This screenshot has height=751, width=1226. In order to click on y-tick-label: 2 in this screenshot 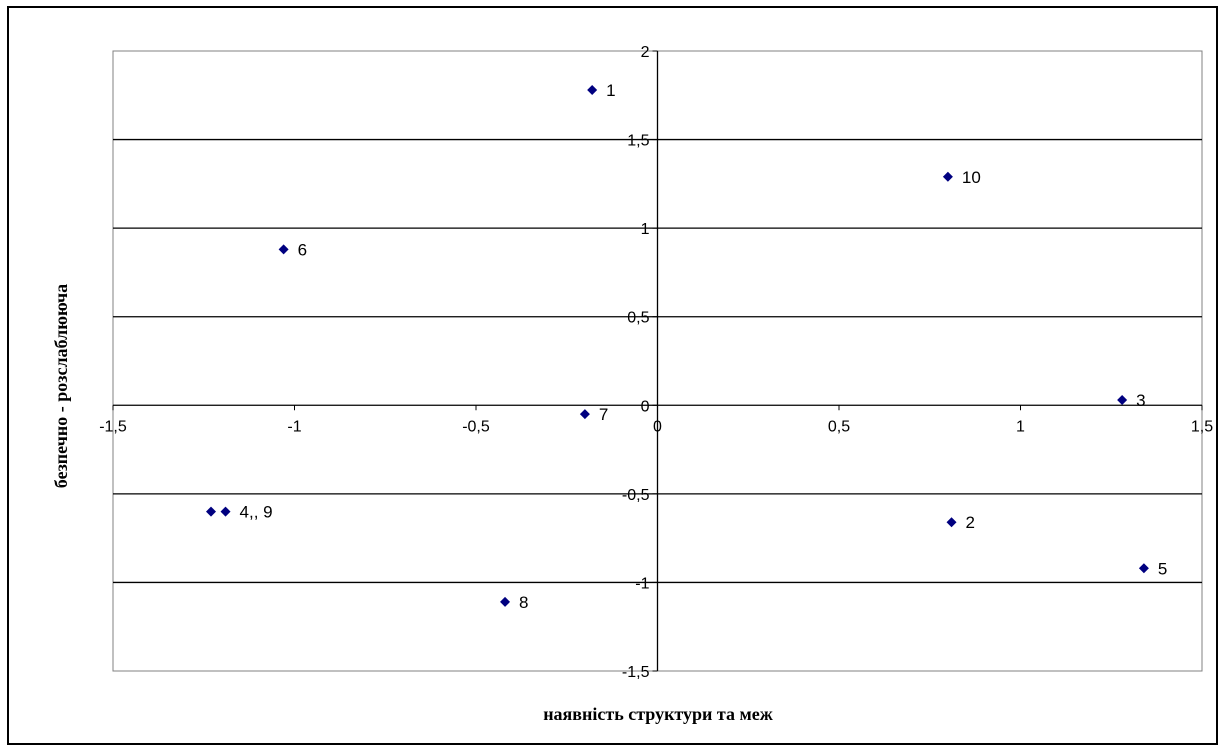, I will do `click(645, 52)`.